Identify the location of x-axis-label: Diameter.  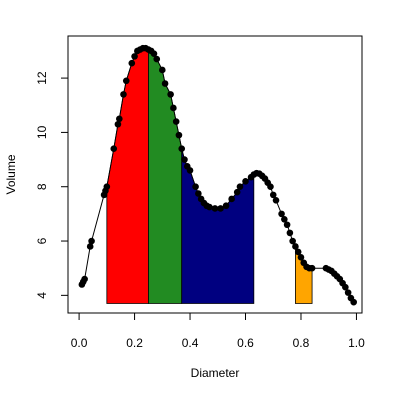
(215, 373).